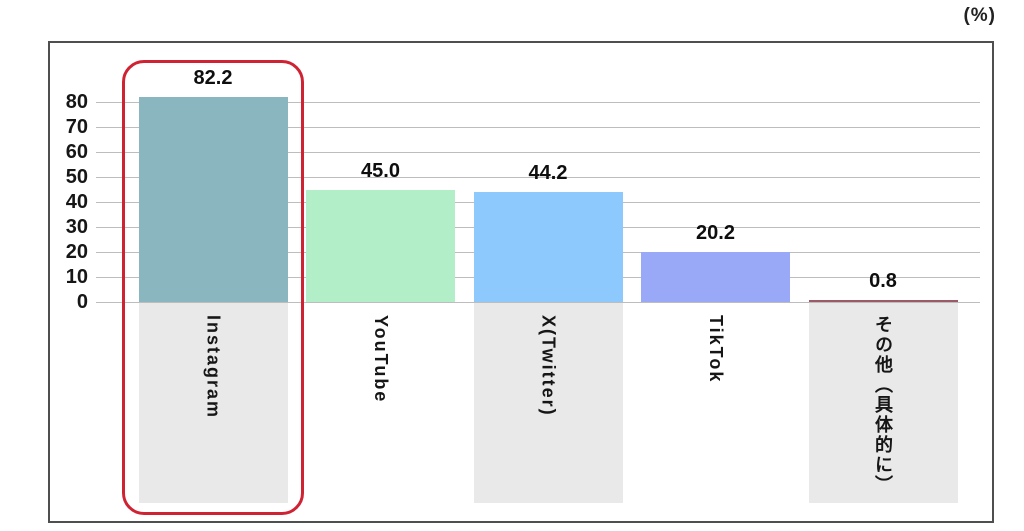 Image resolution: width=1024 pixels, height=531 pixels. What do you see at coordinates (548, 172) in the screenshot?
I see `value-label: 44.2` at bounding box center [548, 172].